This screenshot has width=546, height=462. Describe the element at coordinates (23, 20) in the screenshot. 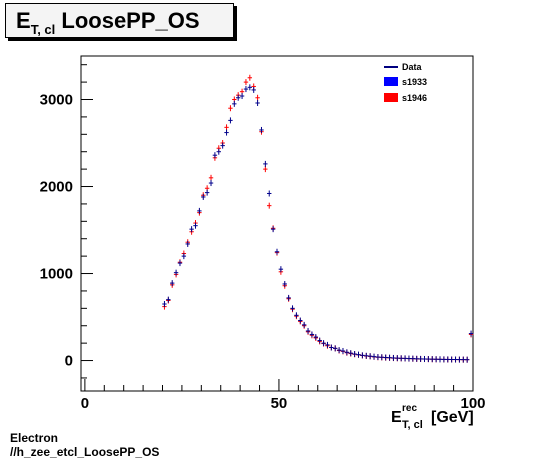

I see `title-main: E` at that location.